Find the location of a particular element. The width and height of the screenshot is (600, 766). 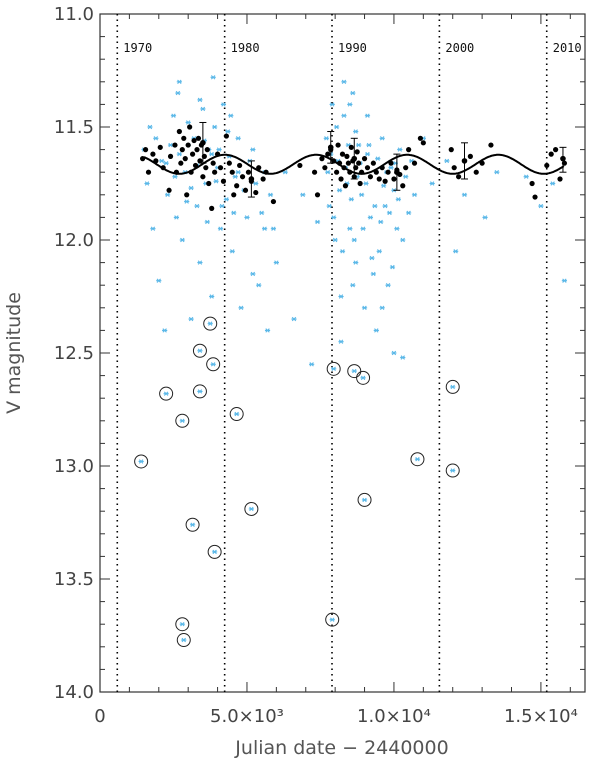

y-tick-label: 13.5 is located at coordinates (74, 579).